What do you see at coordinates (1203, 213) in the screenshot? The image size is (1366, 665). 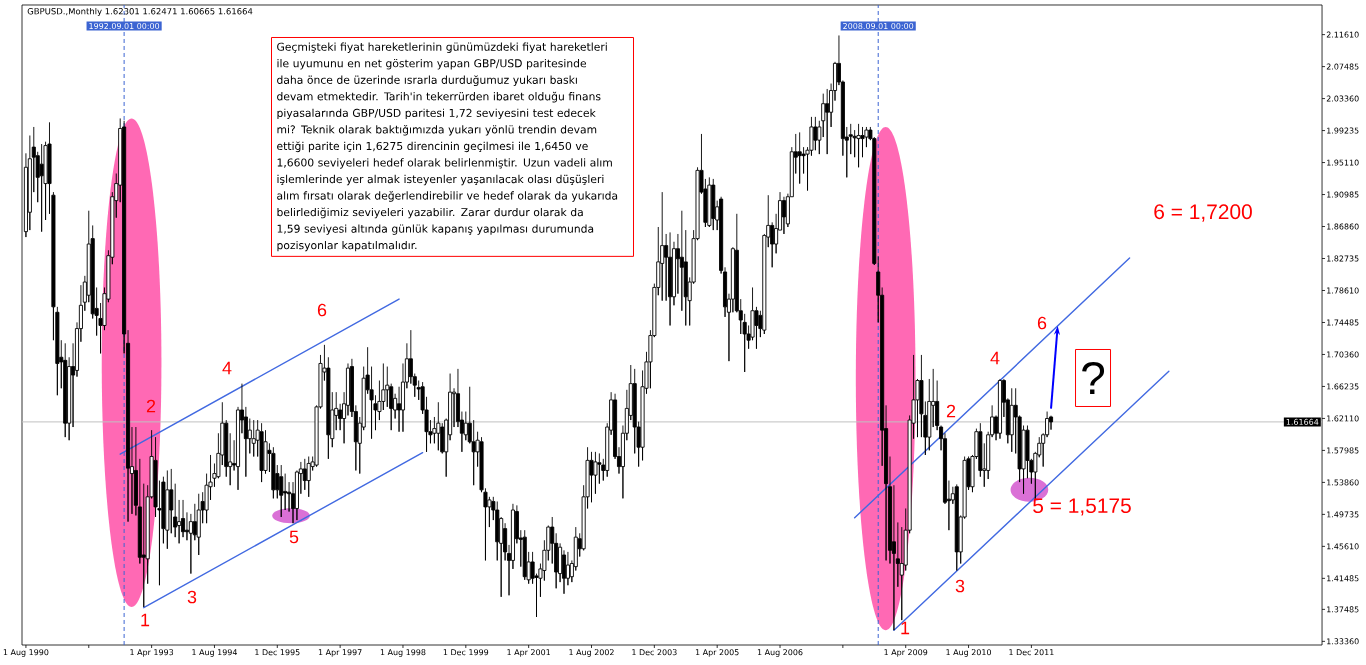 I see `annotation: 6 = 1,7200` at bounding box center [1203, 213].